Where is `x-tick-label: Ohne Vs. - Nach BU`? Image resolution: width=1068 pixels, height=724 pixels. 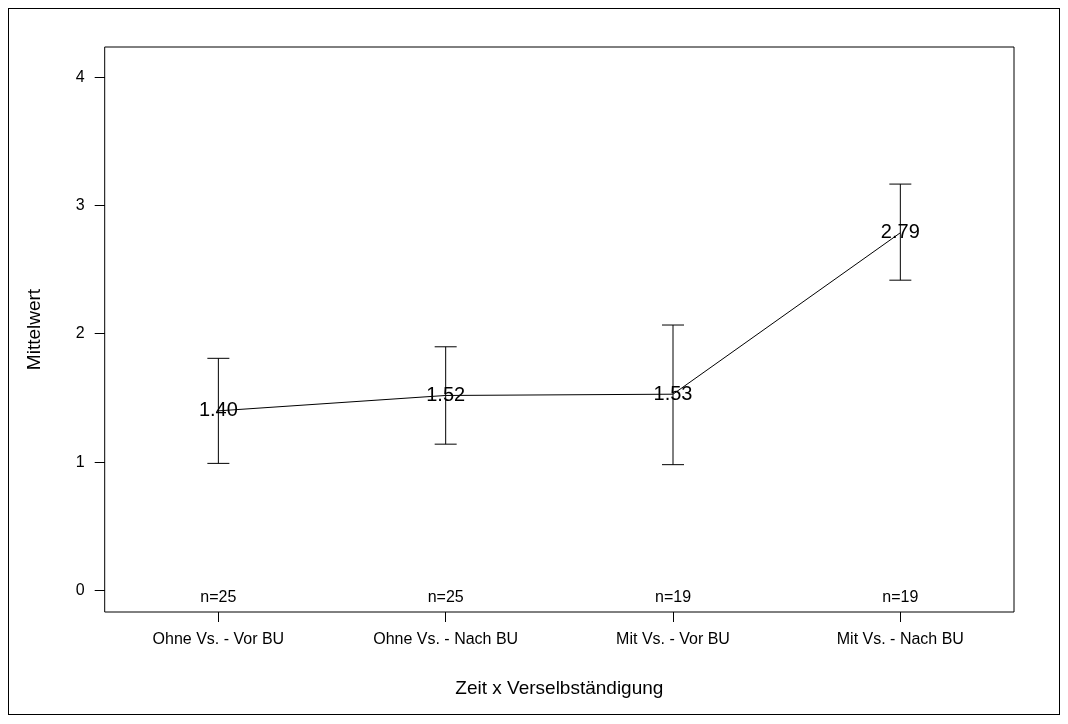
x-tick-label: Ohne Vs. - Nach BU is located at coordinates (446, 639).